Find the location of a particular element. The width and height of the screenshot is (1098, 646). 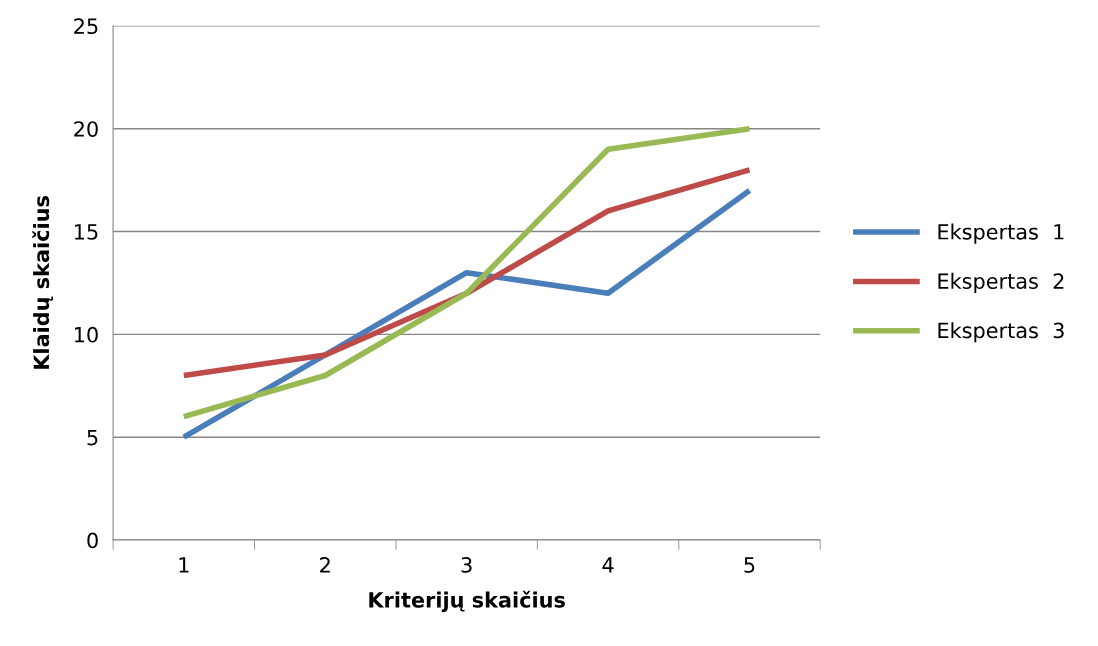

y-tick-label: 0 is located at coordinates (92, 540).